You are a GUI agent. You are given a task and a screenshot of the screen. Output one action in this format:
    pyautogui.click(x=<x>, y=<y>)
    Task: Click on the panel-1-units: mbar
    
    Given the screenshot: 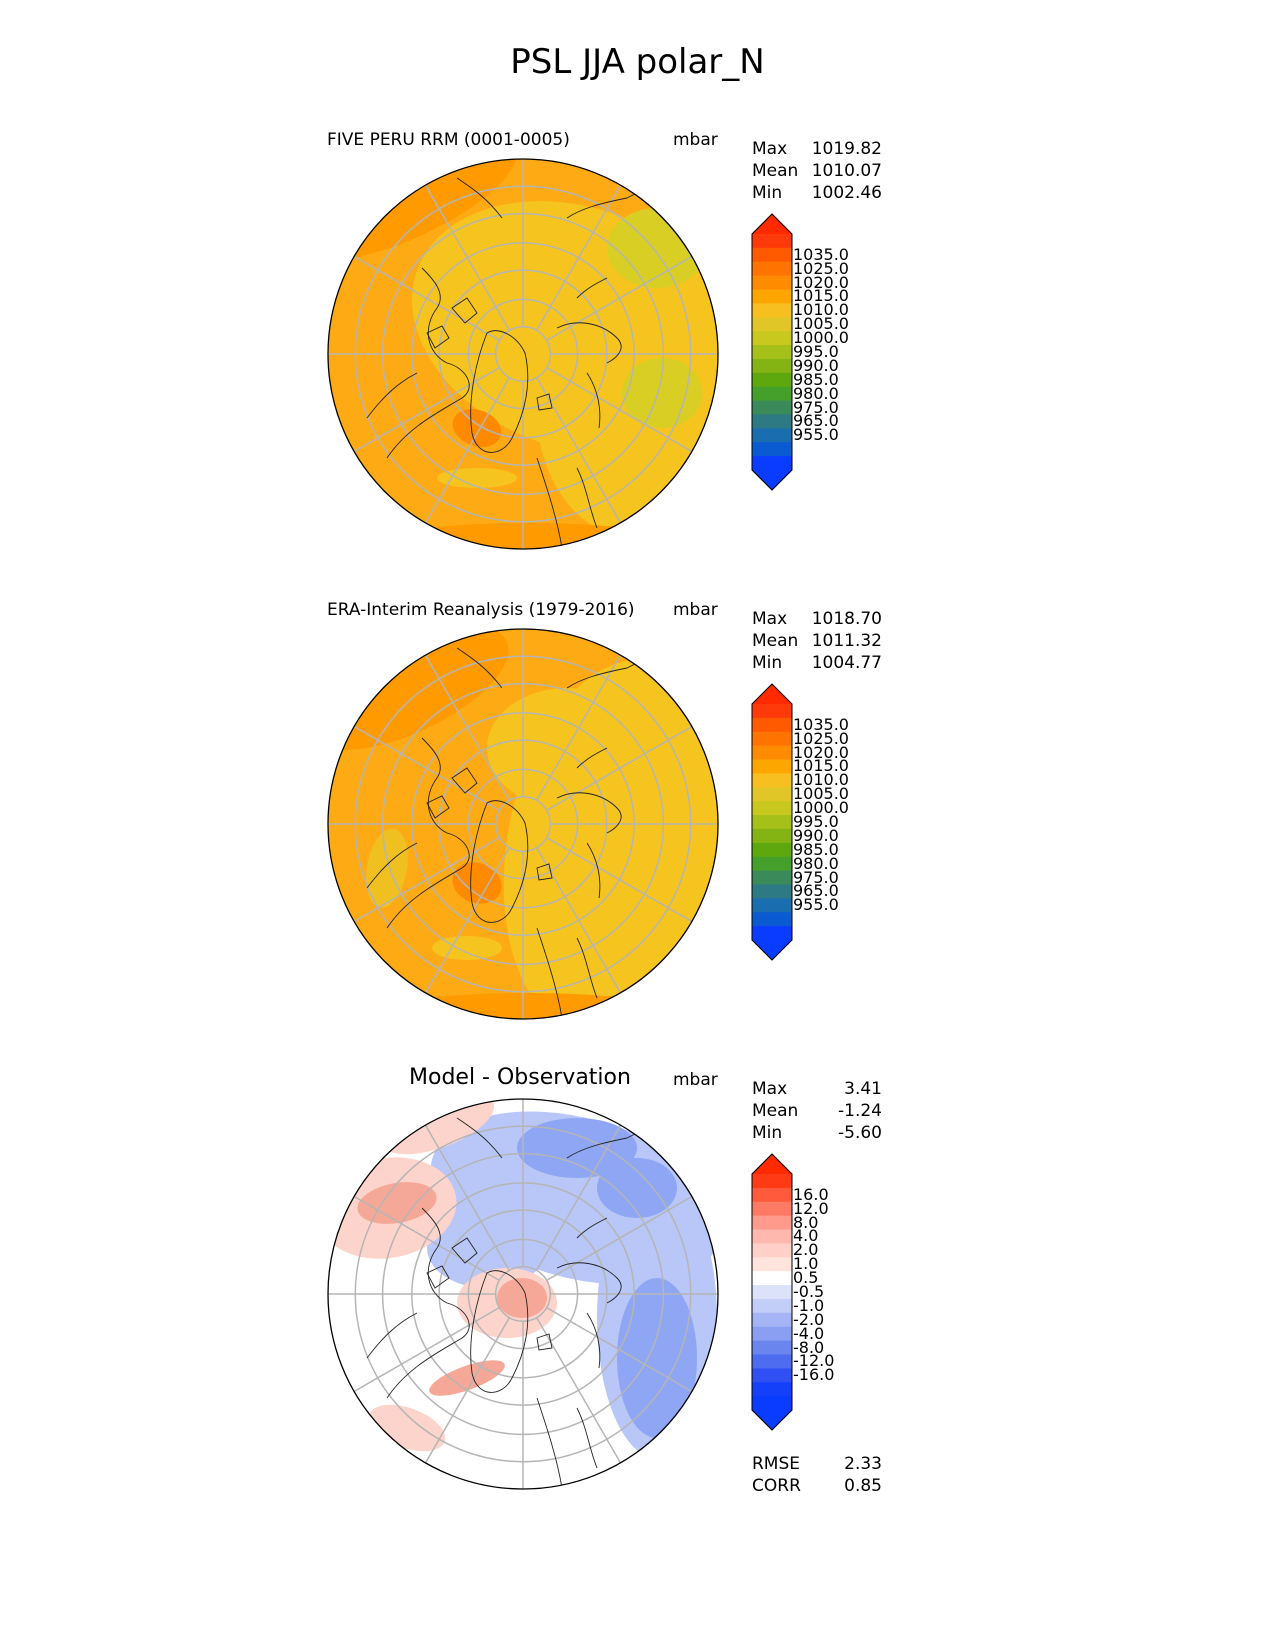 What is the action you would take?
    pyautogui.click(x=695, y=140)
    